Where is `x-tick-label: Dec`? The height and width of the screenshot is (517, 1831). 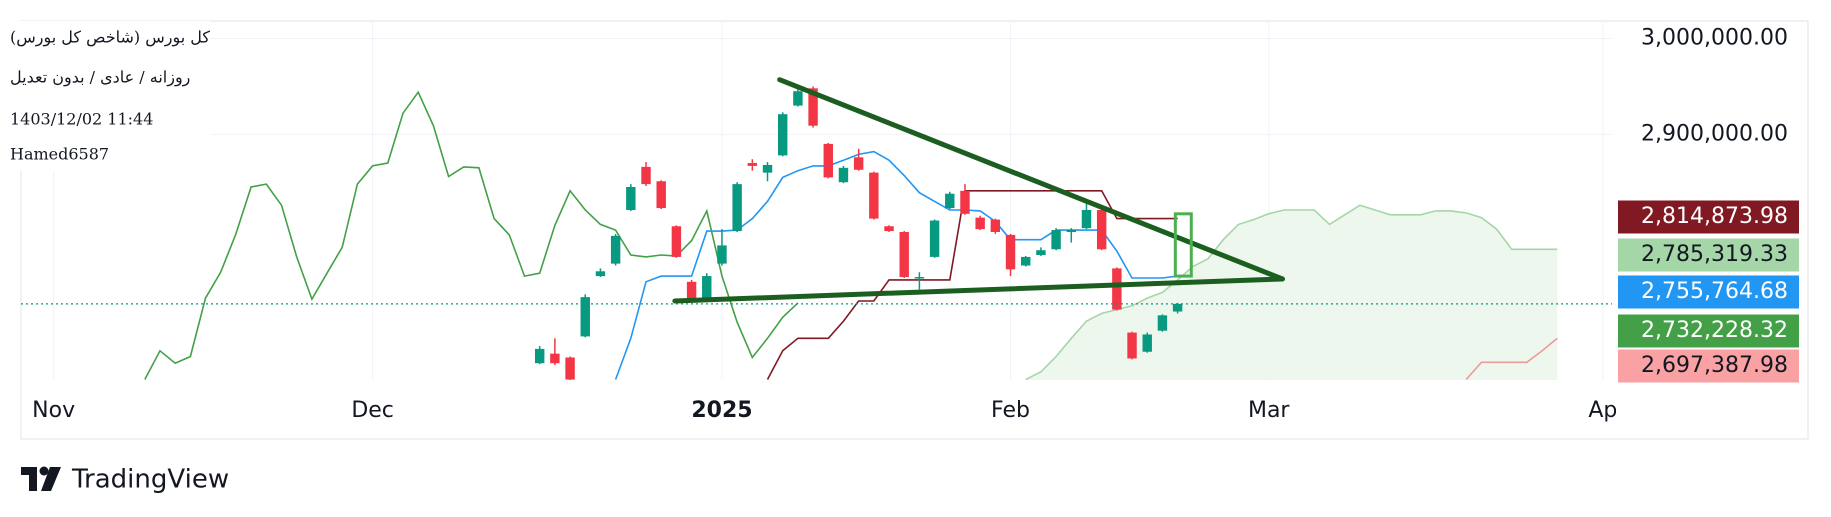 x-tick-label: Dec is located at coordinates (372, 410).